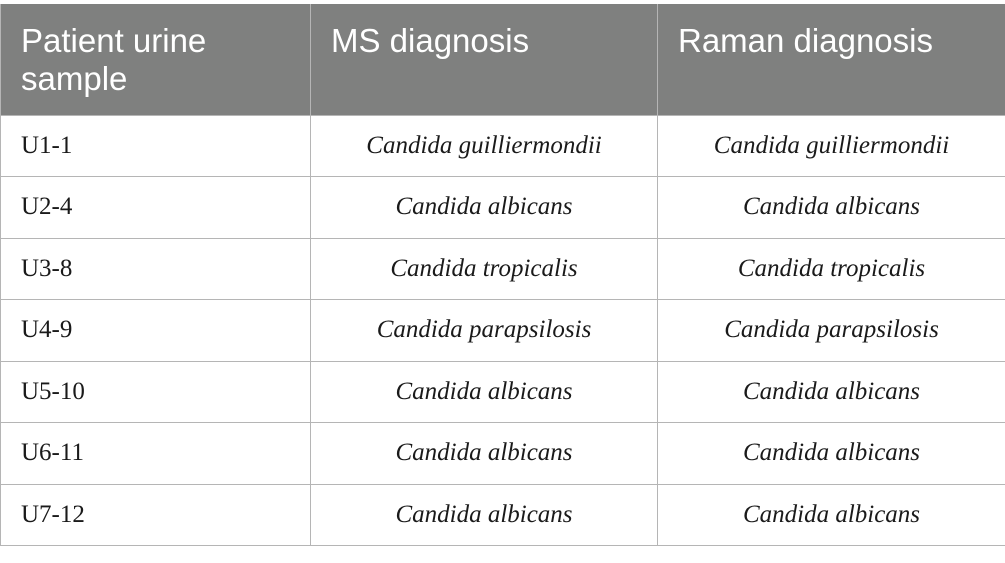 The height and width of the screenshot is (563, 1005). I want to click on table-row: U5-10 Candida albicans Candida albicans, so click(502, 391).